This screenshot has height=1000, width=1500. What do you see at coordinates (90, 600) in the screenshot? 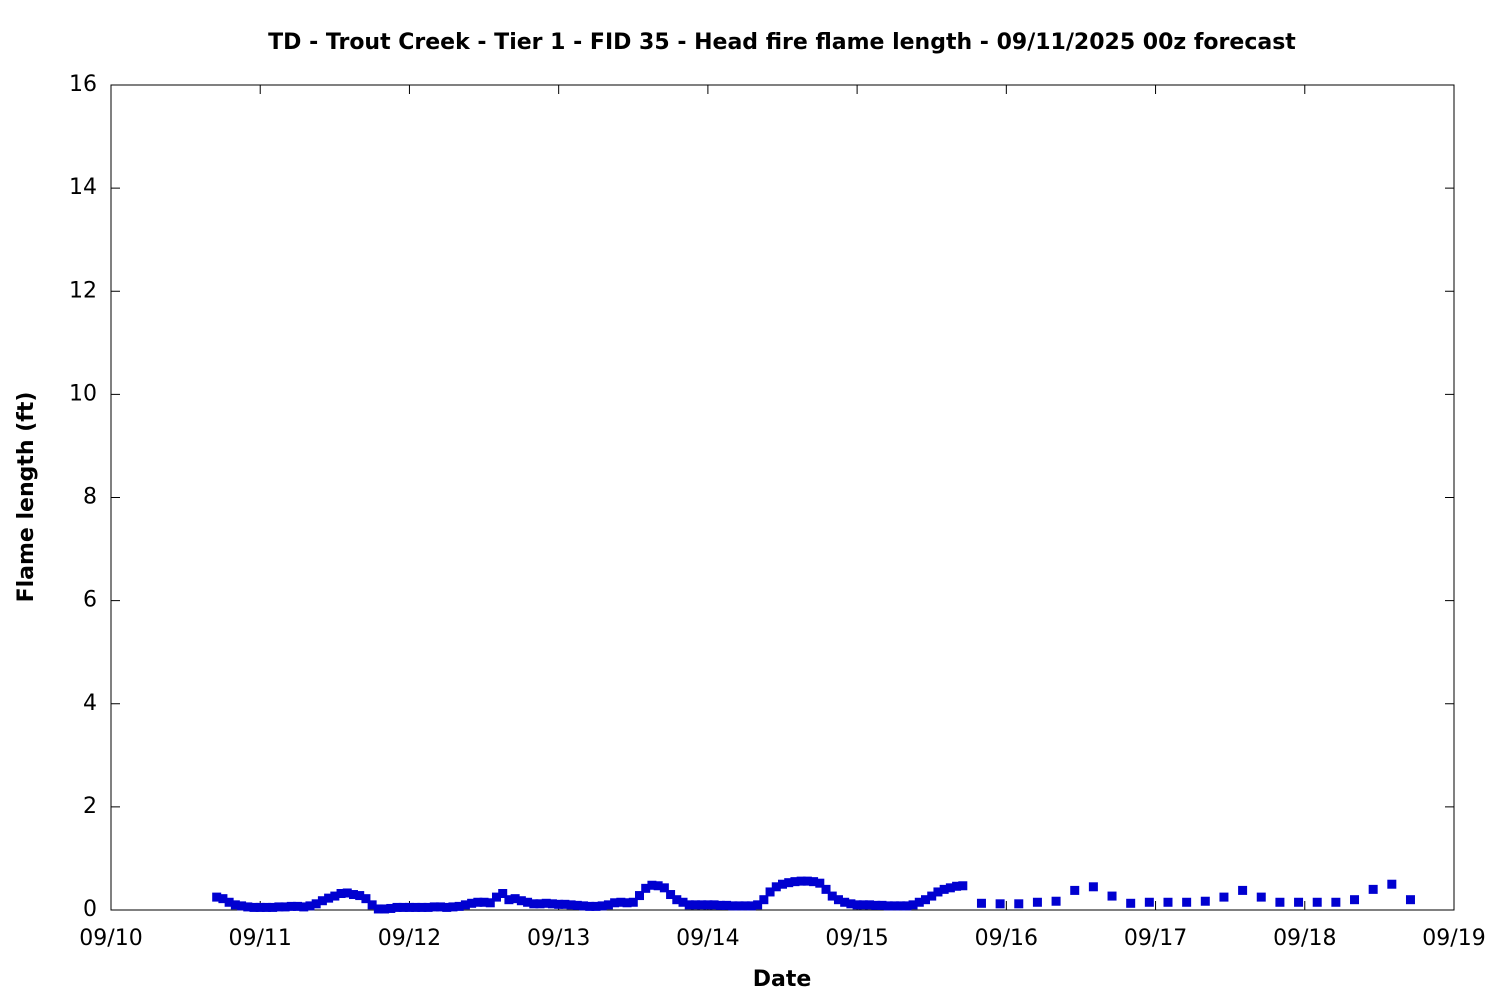
I see `y-tick-label: 6` at bounding box center [90, 600].